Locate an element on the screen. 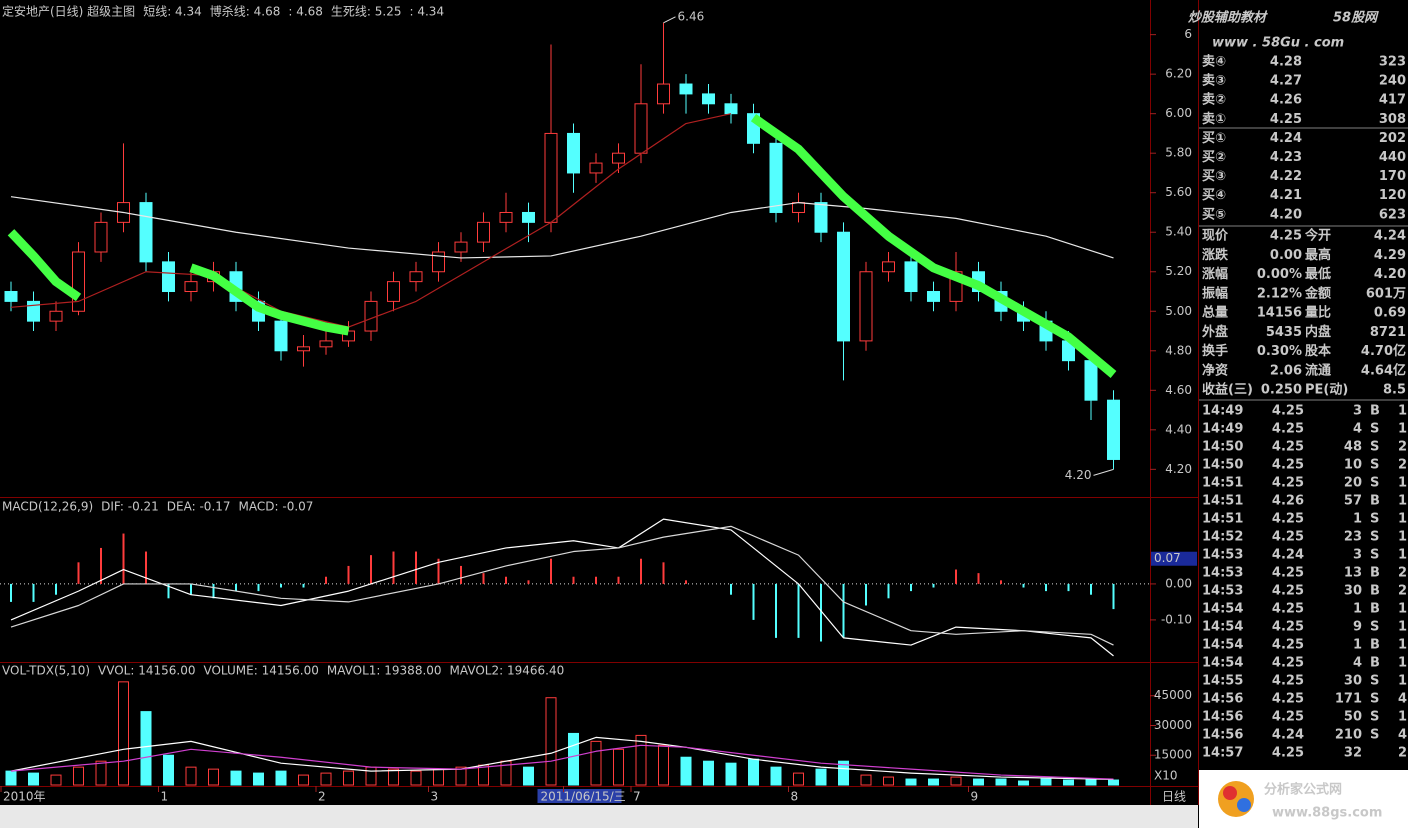  stat-value: 8.5 is located at coordinates (1394, 390).